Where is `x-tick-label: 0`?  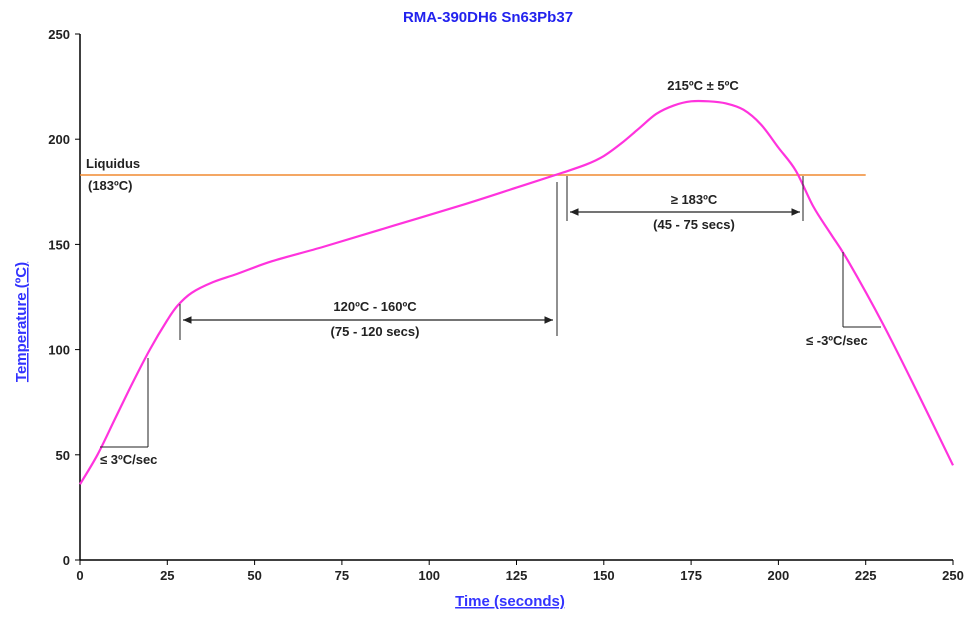
x-tick-label: 0 is located at coordinates (79, 575).